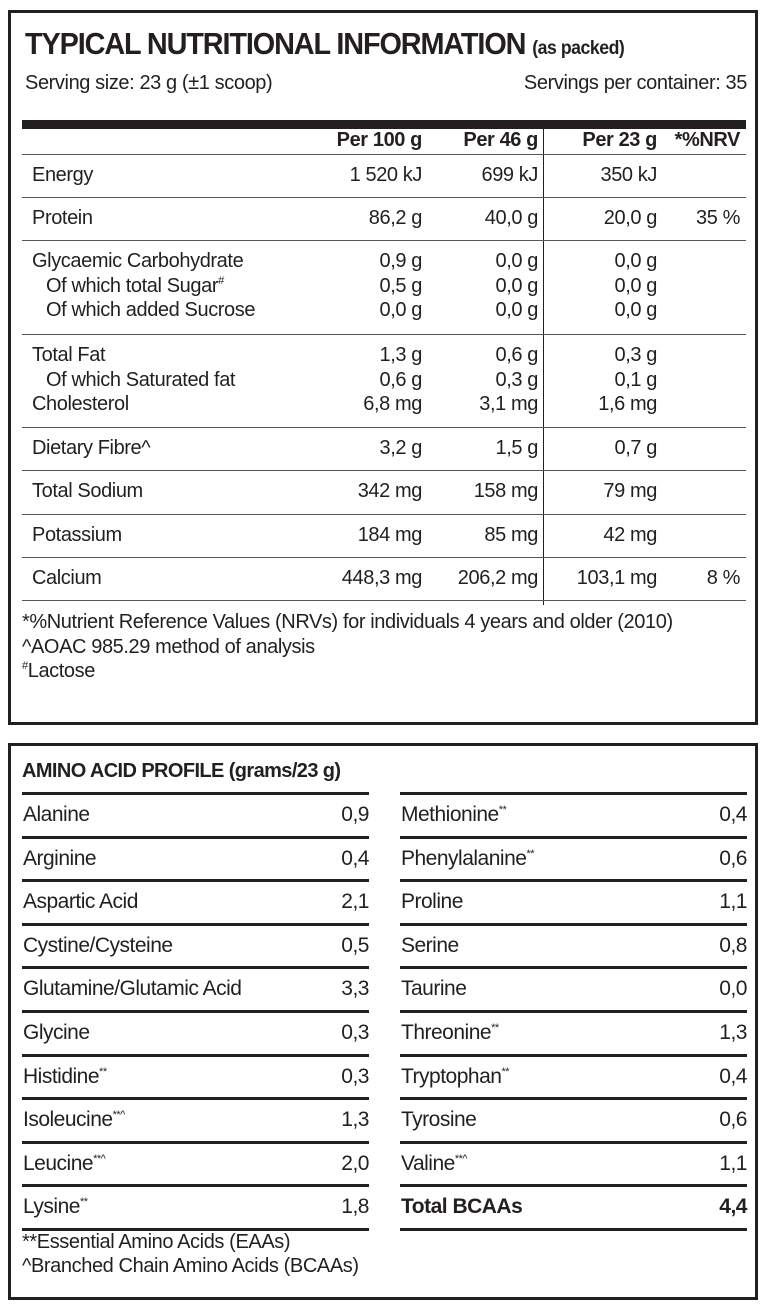 The height and width of the screenshot is (1309, 772). Describe the element at coordinates (733, 945) in the screenshot. I see `amino-value: 0,8` at that location.